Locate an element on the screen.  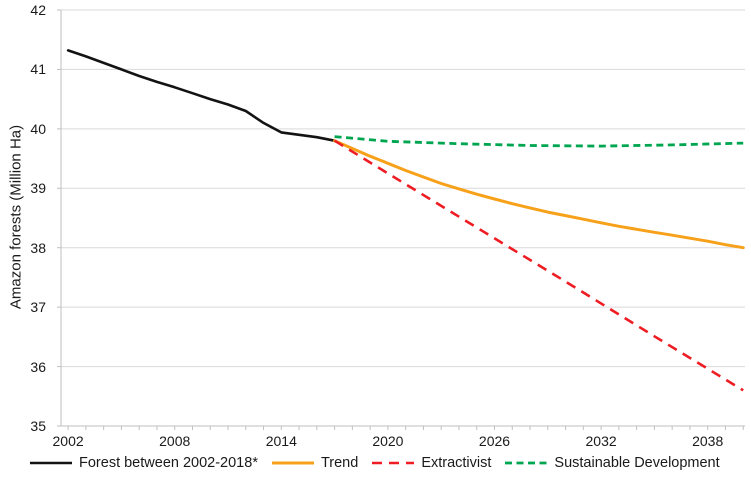
legend-label-sustainable-development: Sustainable Development is located at coordinates (637, 463).